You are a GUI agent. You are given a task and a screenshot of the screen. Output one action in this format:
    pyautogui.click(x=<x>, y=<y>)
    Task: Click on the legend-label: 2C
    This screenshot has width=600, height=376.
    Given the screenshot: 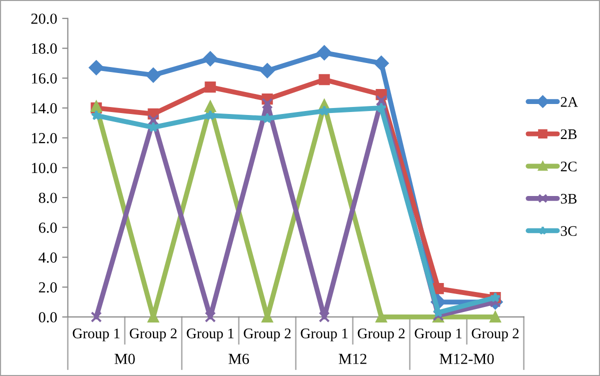 What is the action you would take?
    pyautogui.click(x=568, y=167)
    